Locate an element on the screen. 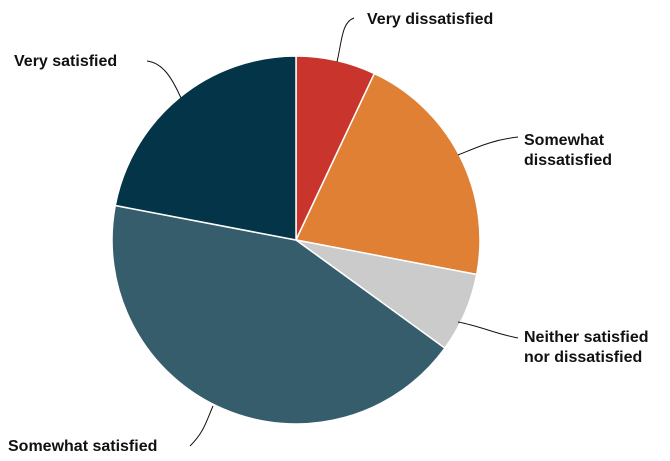 This screenshot has width=670, height=461. pie-slice-very-satisfied is located at coordinates (205, 148).